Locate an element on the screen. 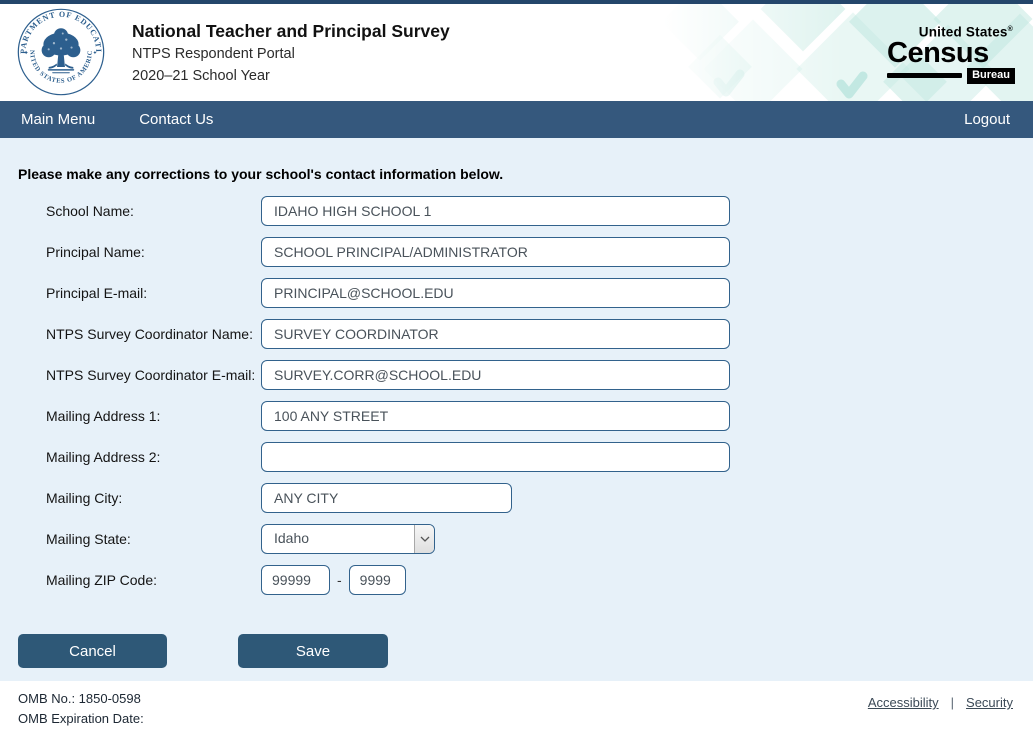  coordinator-email-label: NTPS Survey Coordinator E-mail: is located at coordinates (151, 375).